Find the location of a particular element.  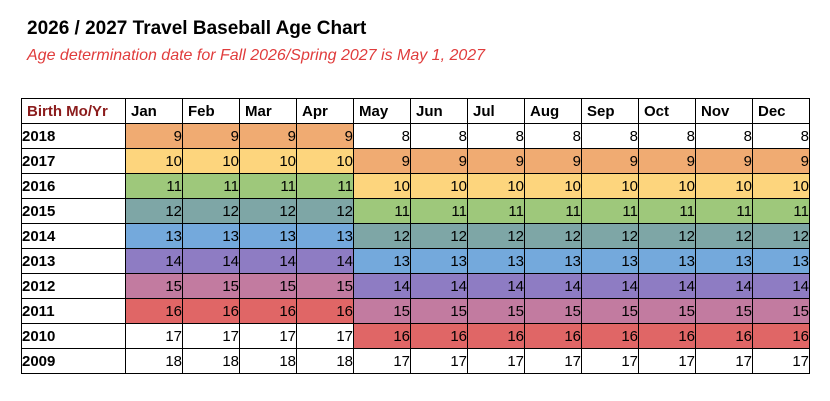

birth-year-cell: 2014 is located at coordinates (73, 236).